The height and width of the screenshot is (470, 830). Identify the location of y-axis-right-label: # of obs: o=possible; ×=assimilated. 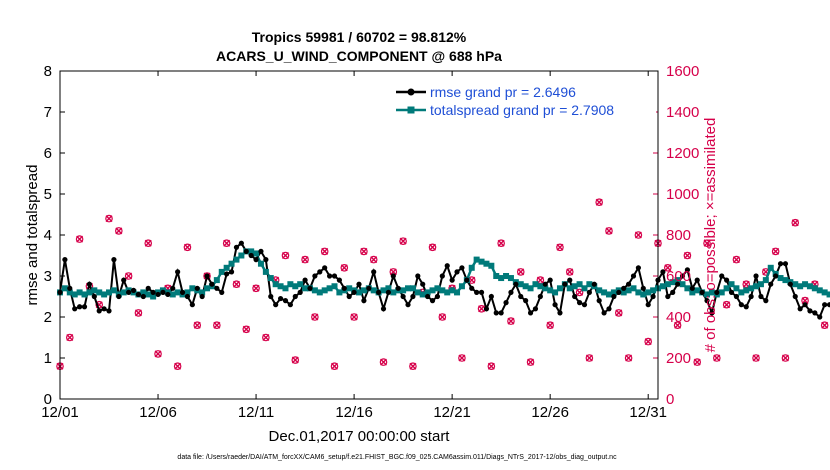
(710, 235).